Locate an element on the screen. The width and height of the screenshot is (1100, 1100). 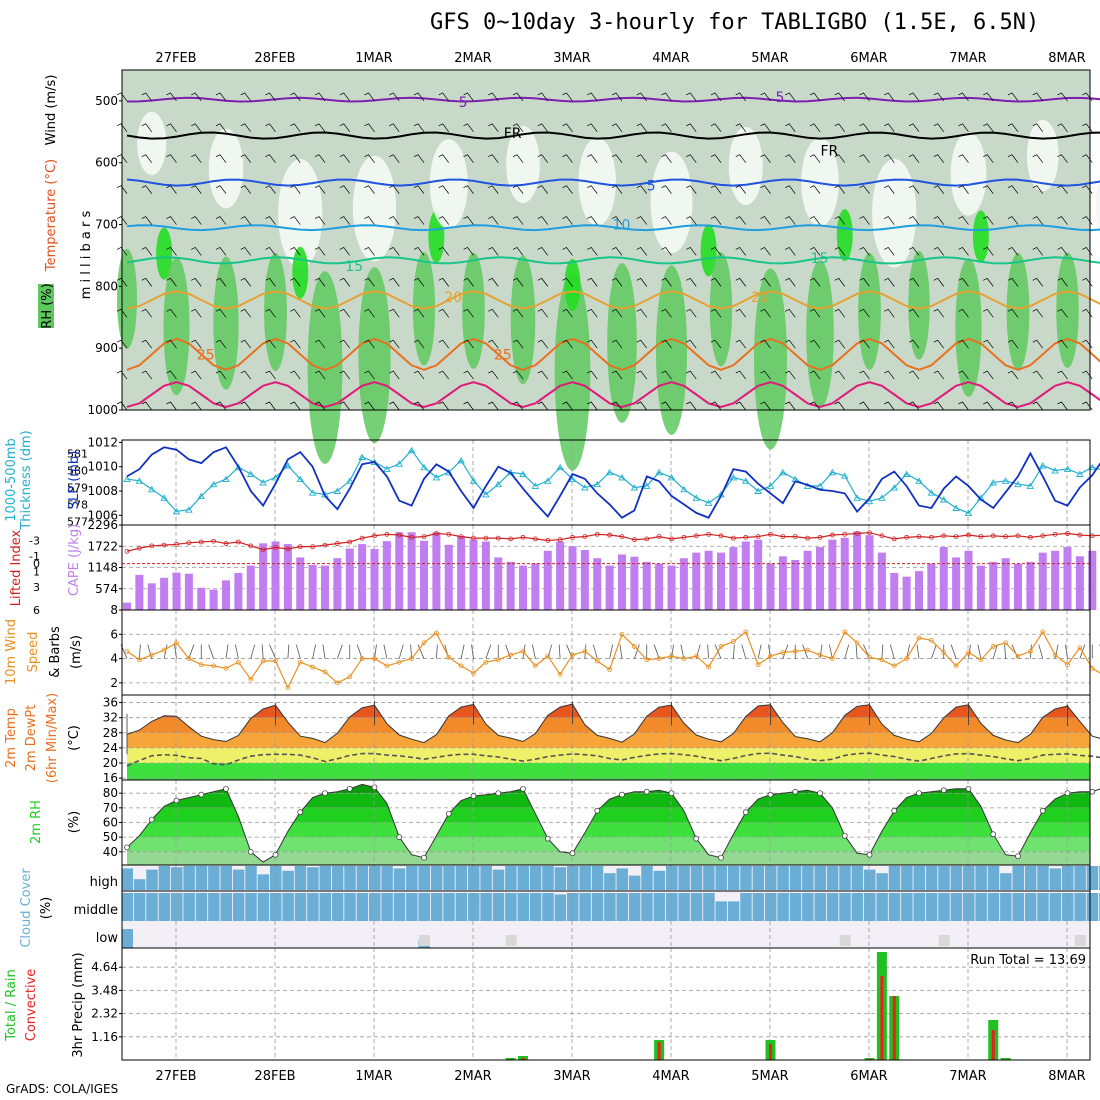
thickness-line is located at coordinates (613, 481).